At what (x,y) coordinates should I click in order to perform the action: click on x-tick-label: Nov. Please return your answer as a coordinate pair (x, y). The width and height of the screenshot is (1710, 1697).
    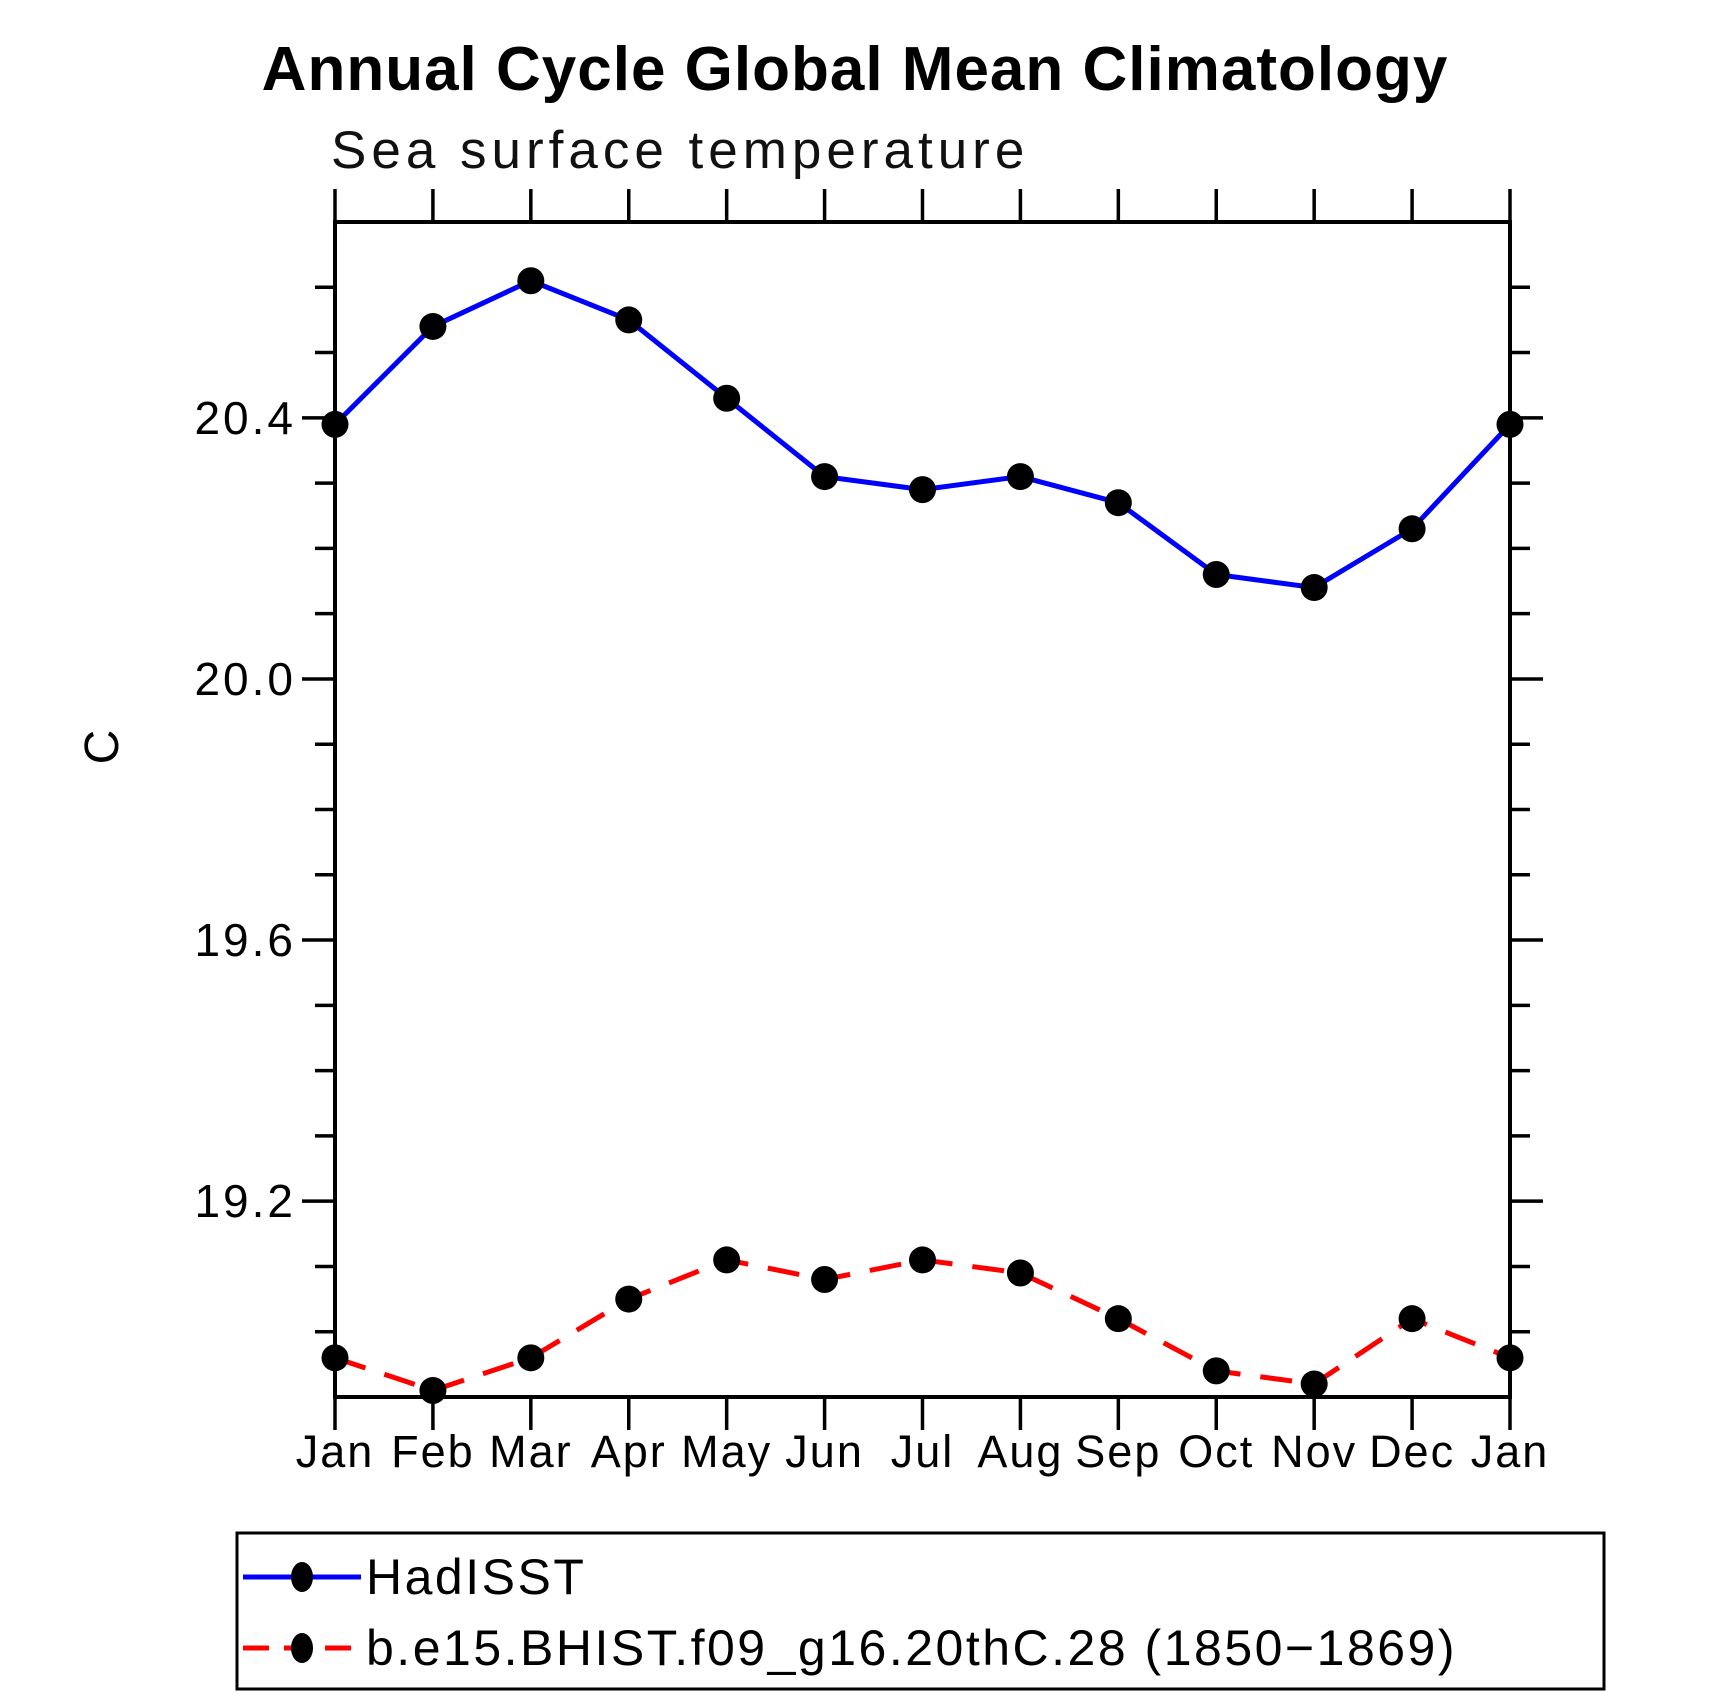
    Looking at the image, I should click on (1314, 1451).